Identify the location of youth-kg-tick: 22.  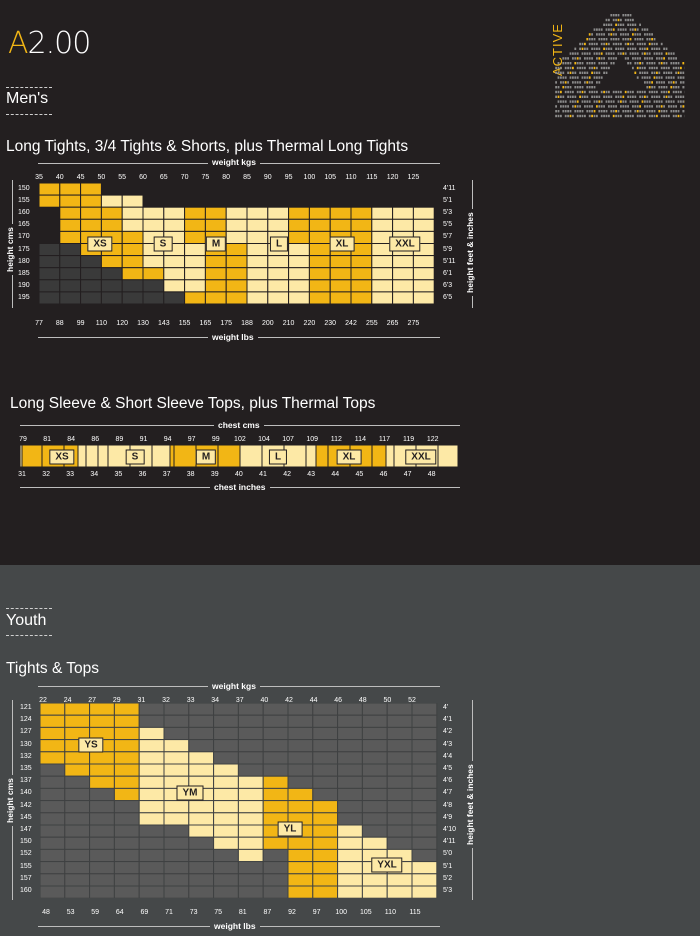
(43, 700).